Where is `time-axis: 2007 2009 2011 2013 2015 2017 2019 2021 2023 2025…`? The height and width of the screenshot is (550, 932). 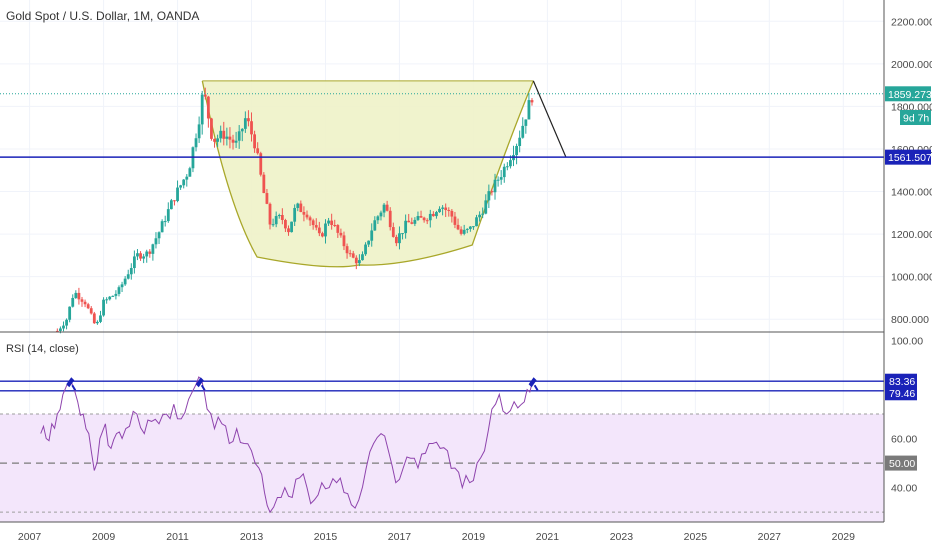
time-axis: 2007 2009 2011 2013 2015 2017 2019 2021 2023 2025… is located at coordinates (436, 537).